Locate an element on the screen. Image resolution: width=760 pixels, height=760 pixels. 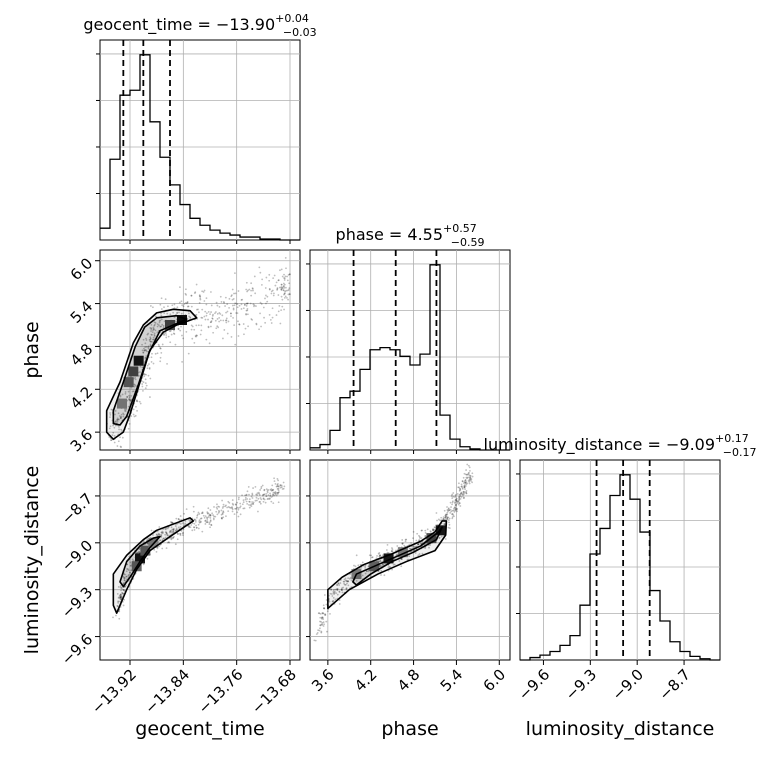
ytick-label: −9.0 is located at coordinates (77, 555).